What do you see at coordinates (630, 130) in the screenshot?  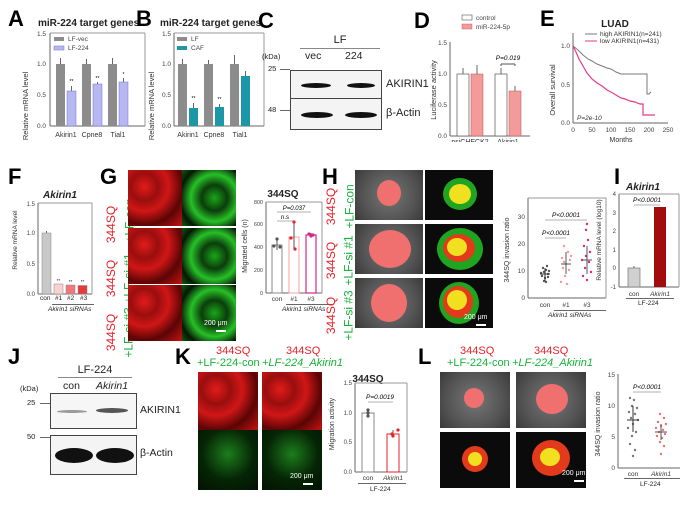 I see `svg-text: 150` at bounding box center [630, 130].